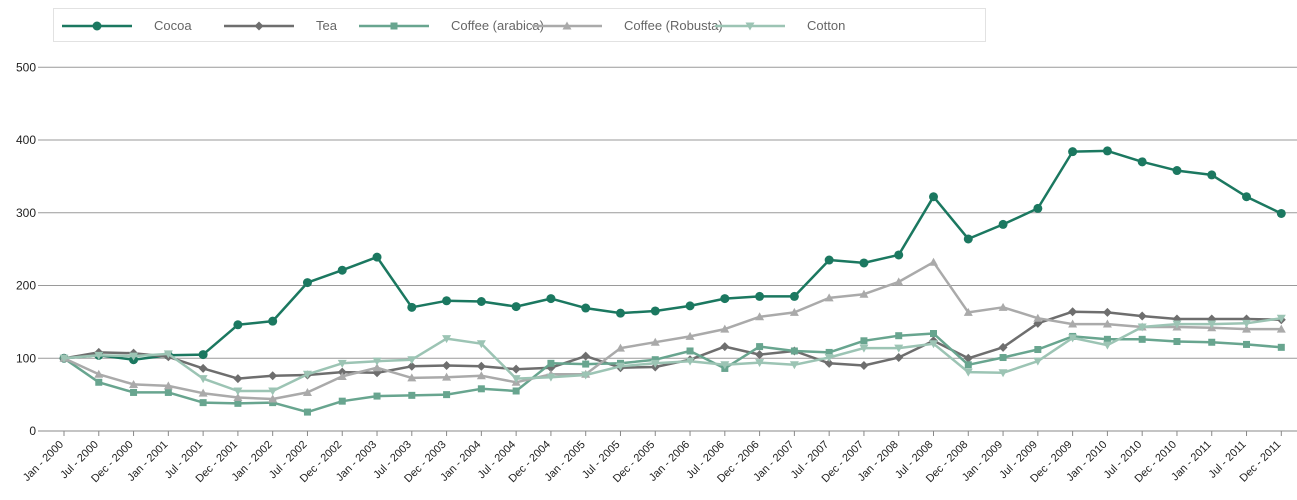 This screenshot has width=1297, height=500. Describe the element at coordinates (26, 67) in the screenshot. I see `y-tick-label: 500` at that location.